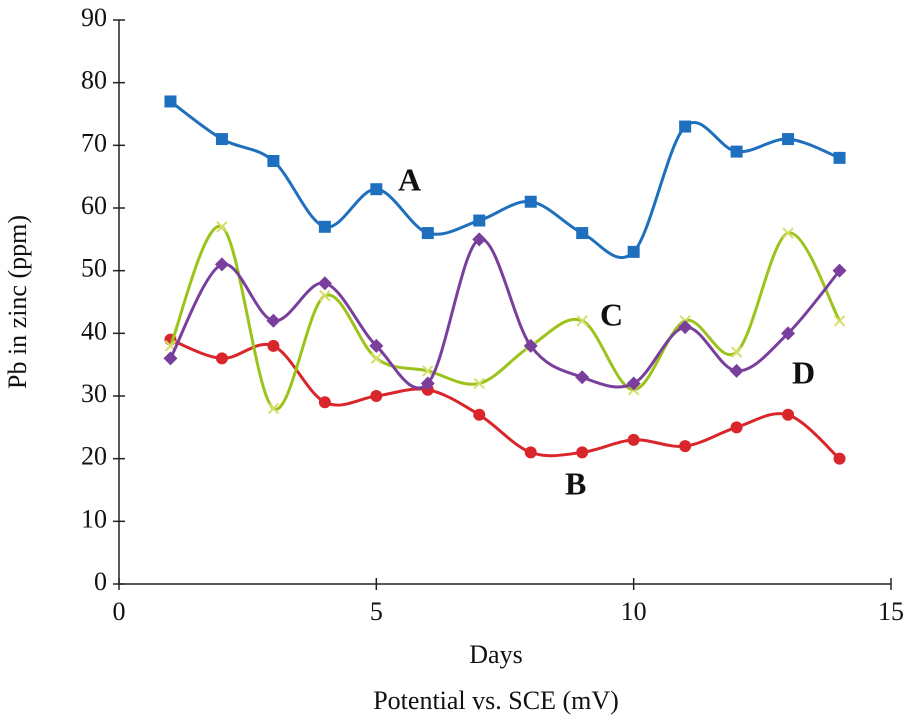 Image resolution: width=908 pixels, height=722 pixels. I want to click on x-tick-label: 10, so click(634, 611).